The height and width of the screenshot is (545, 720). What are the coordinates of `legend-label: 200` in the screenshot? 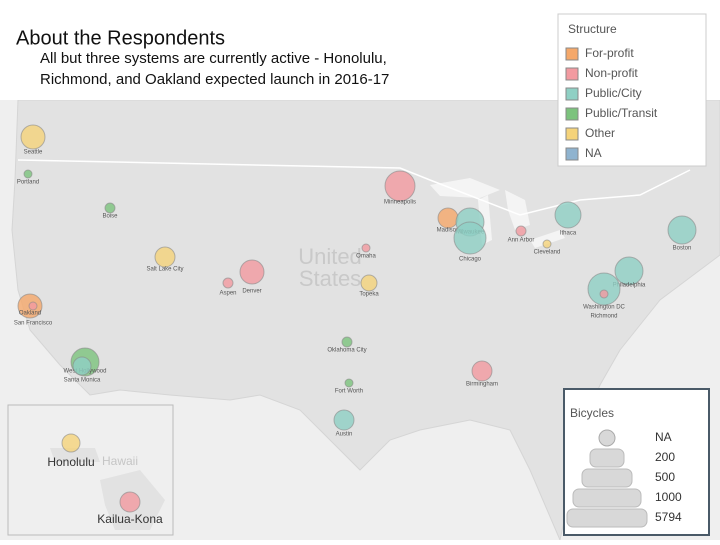 It's located at (665, 457).